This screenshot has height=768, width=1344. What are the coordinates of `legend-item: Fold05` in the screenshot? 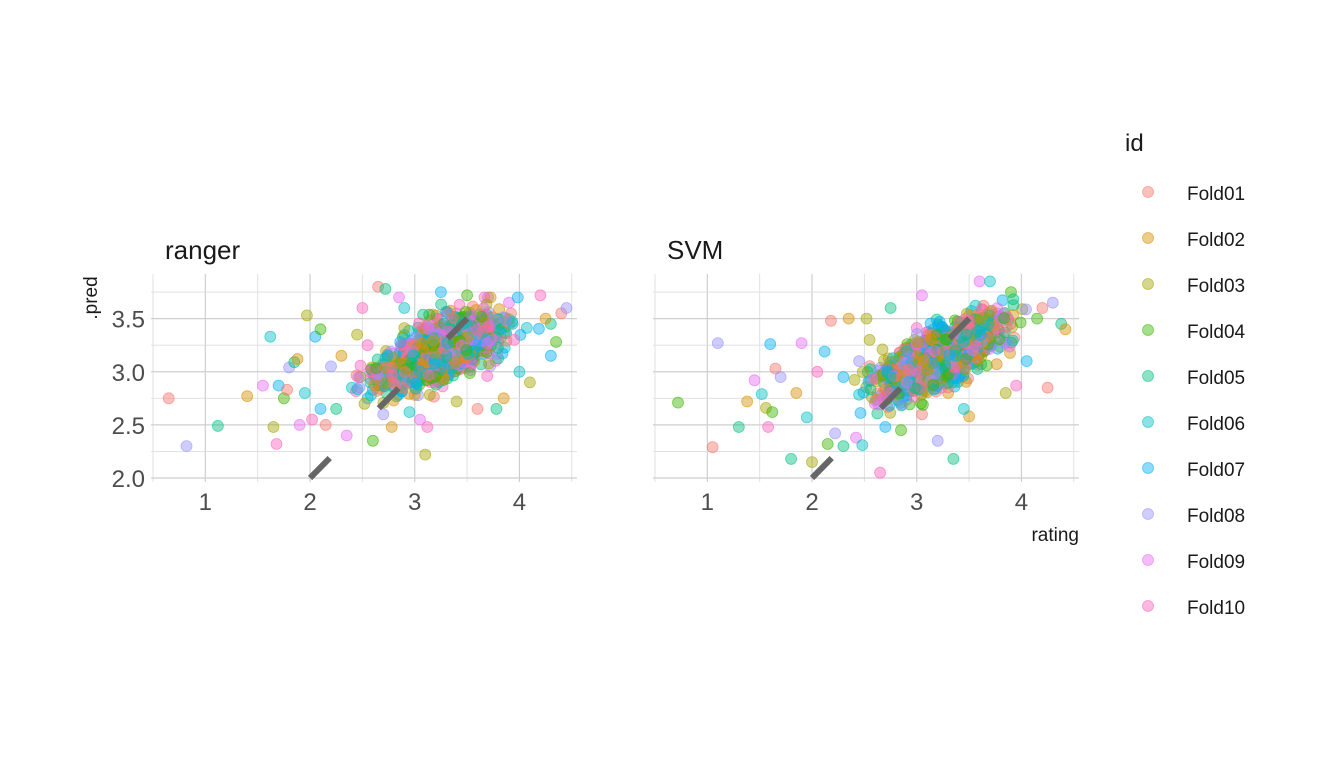 It's located at (1193, 378).